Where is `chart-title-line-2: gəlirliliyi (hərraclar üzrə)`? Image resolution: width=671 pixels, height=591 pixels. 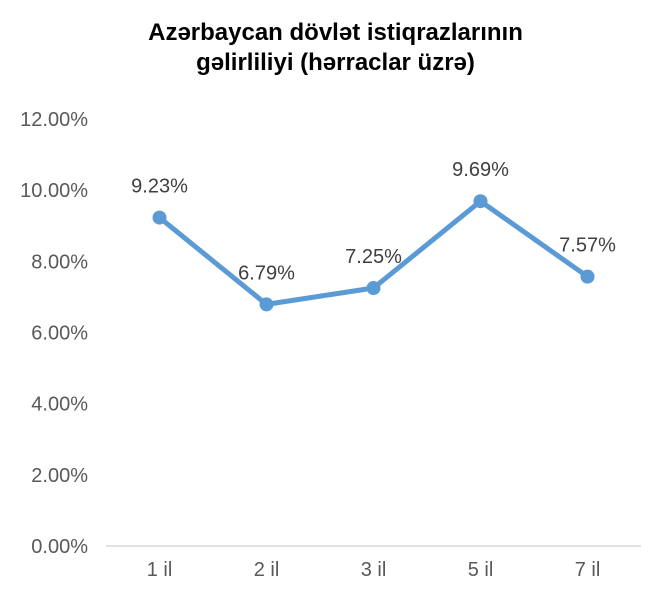
chart-title-line-2: gəlirliliyi (hərraclar üzrə) is located at coordinates (335, 62).